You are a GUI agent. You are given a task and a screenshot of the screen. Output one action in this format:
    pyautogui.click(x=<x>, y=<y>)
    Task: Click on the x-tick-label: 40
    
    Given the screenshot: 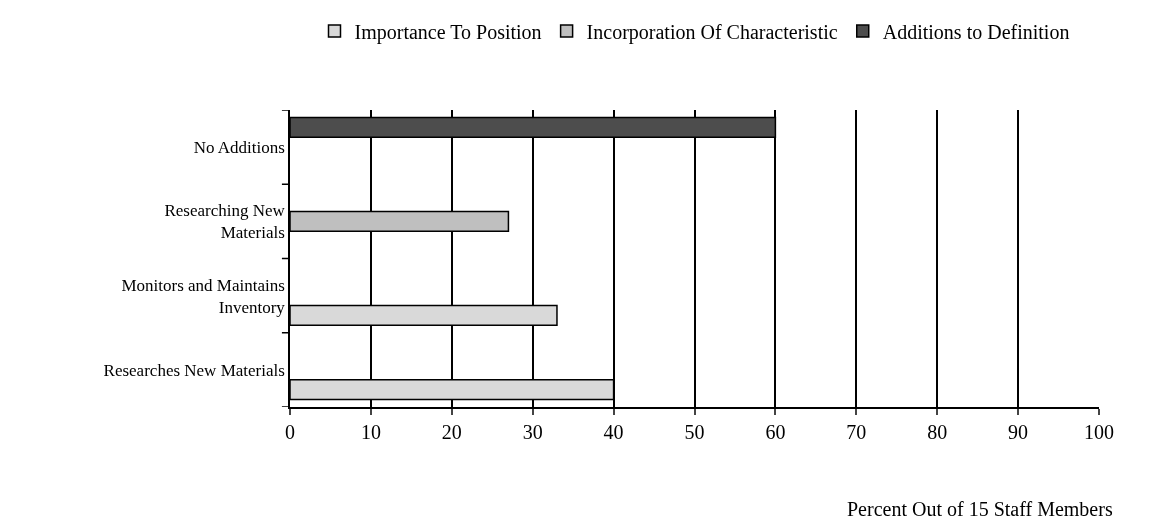 What is the action you would take?
    pyautogui.click(x=613, y=431)
    